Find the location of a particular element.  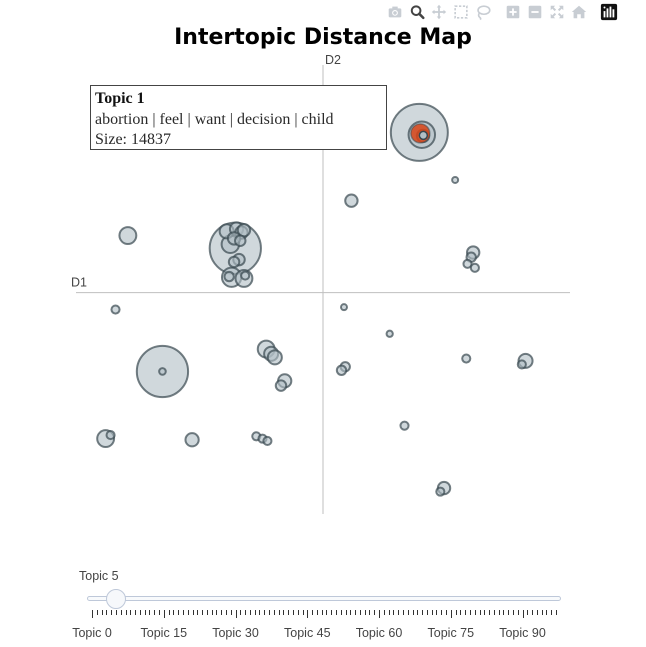

camera-button is located at coordinates (395, 12).